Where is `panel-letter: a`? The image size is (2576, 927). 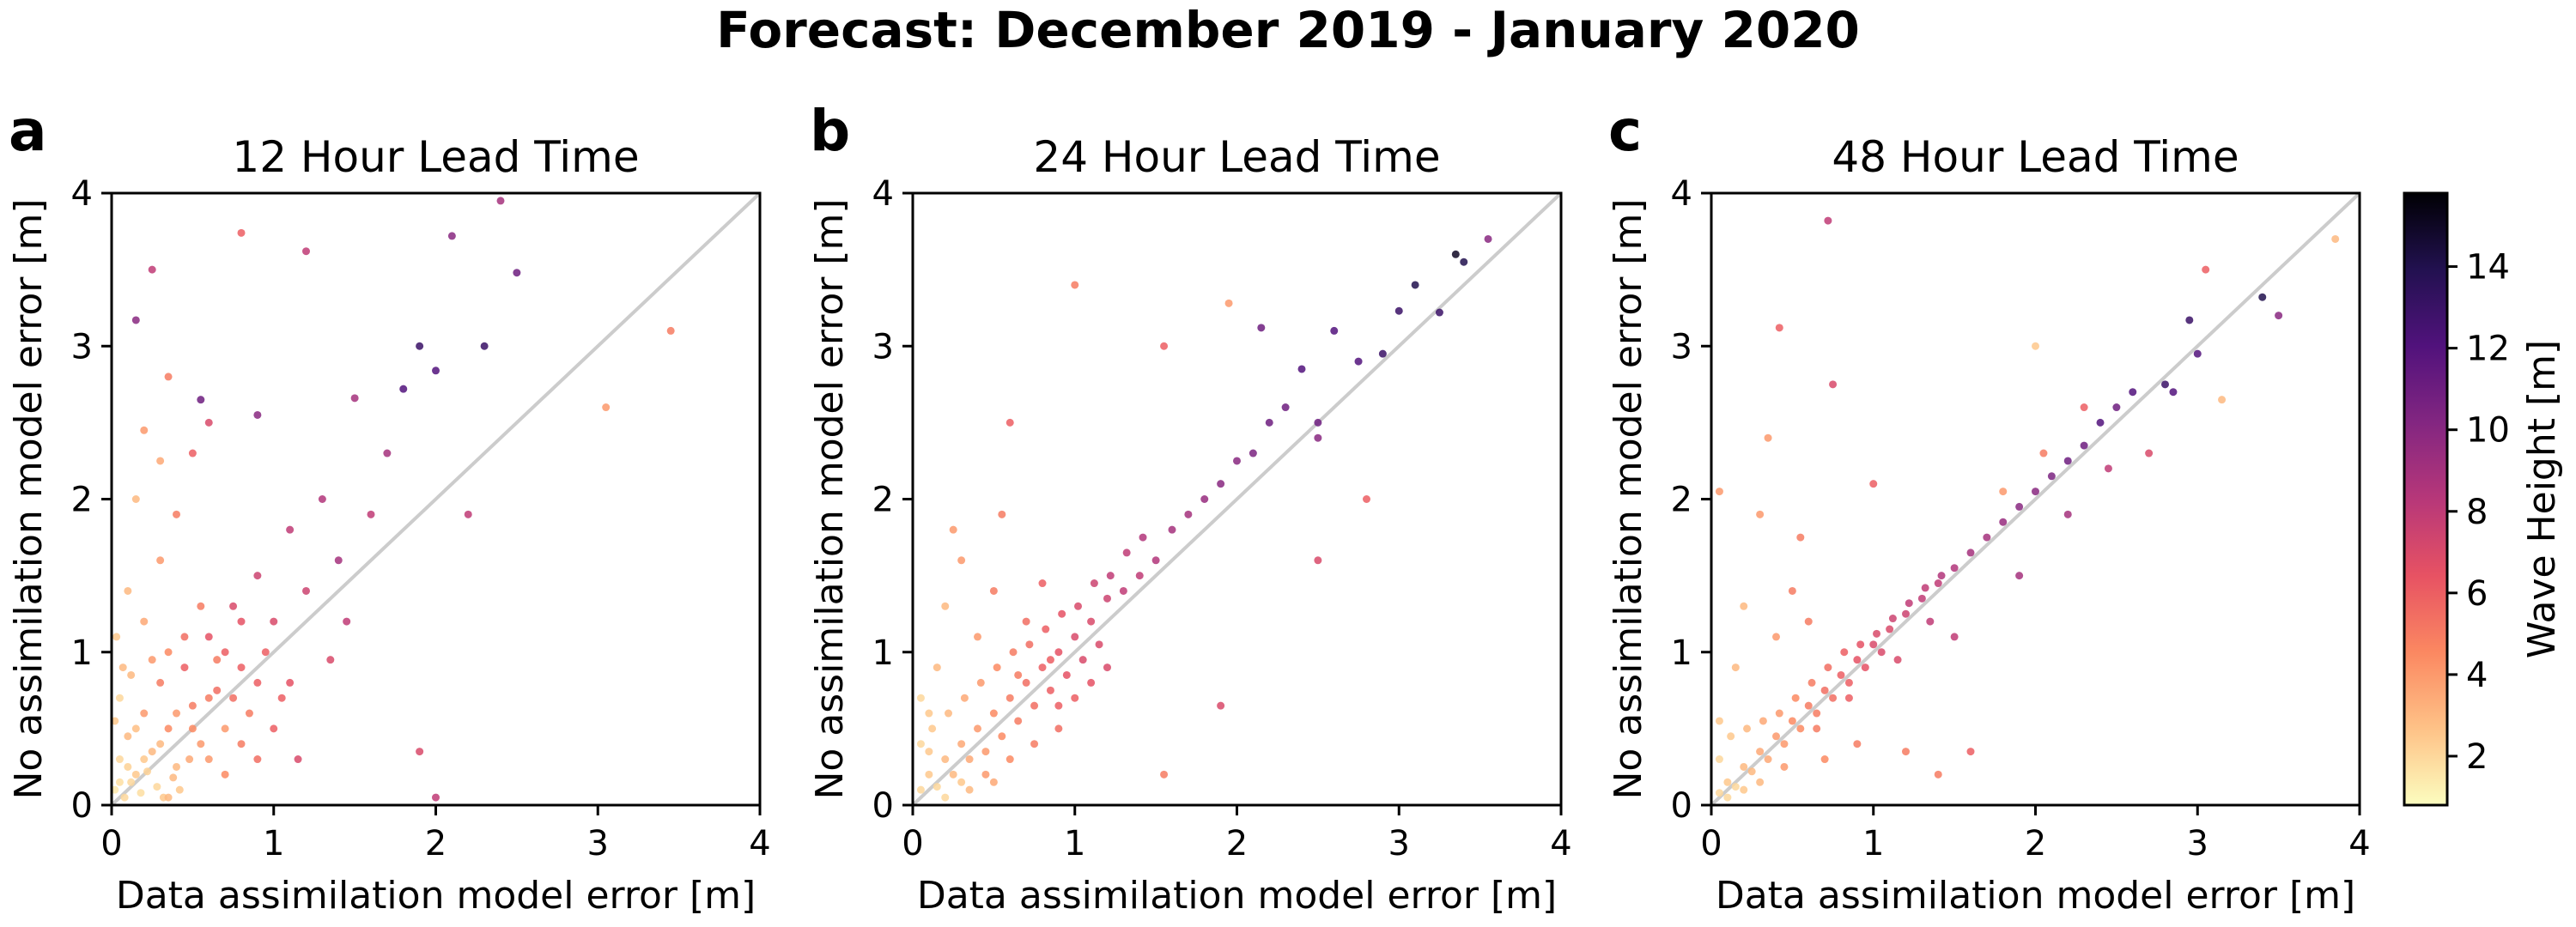
panel-letter: a is located at coordinates (28, 131).